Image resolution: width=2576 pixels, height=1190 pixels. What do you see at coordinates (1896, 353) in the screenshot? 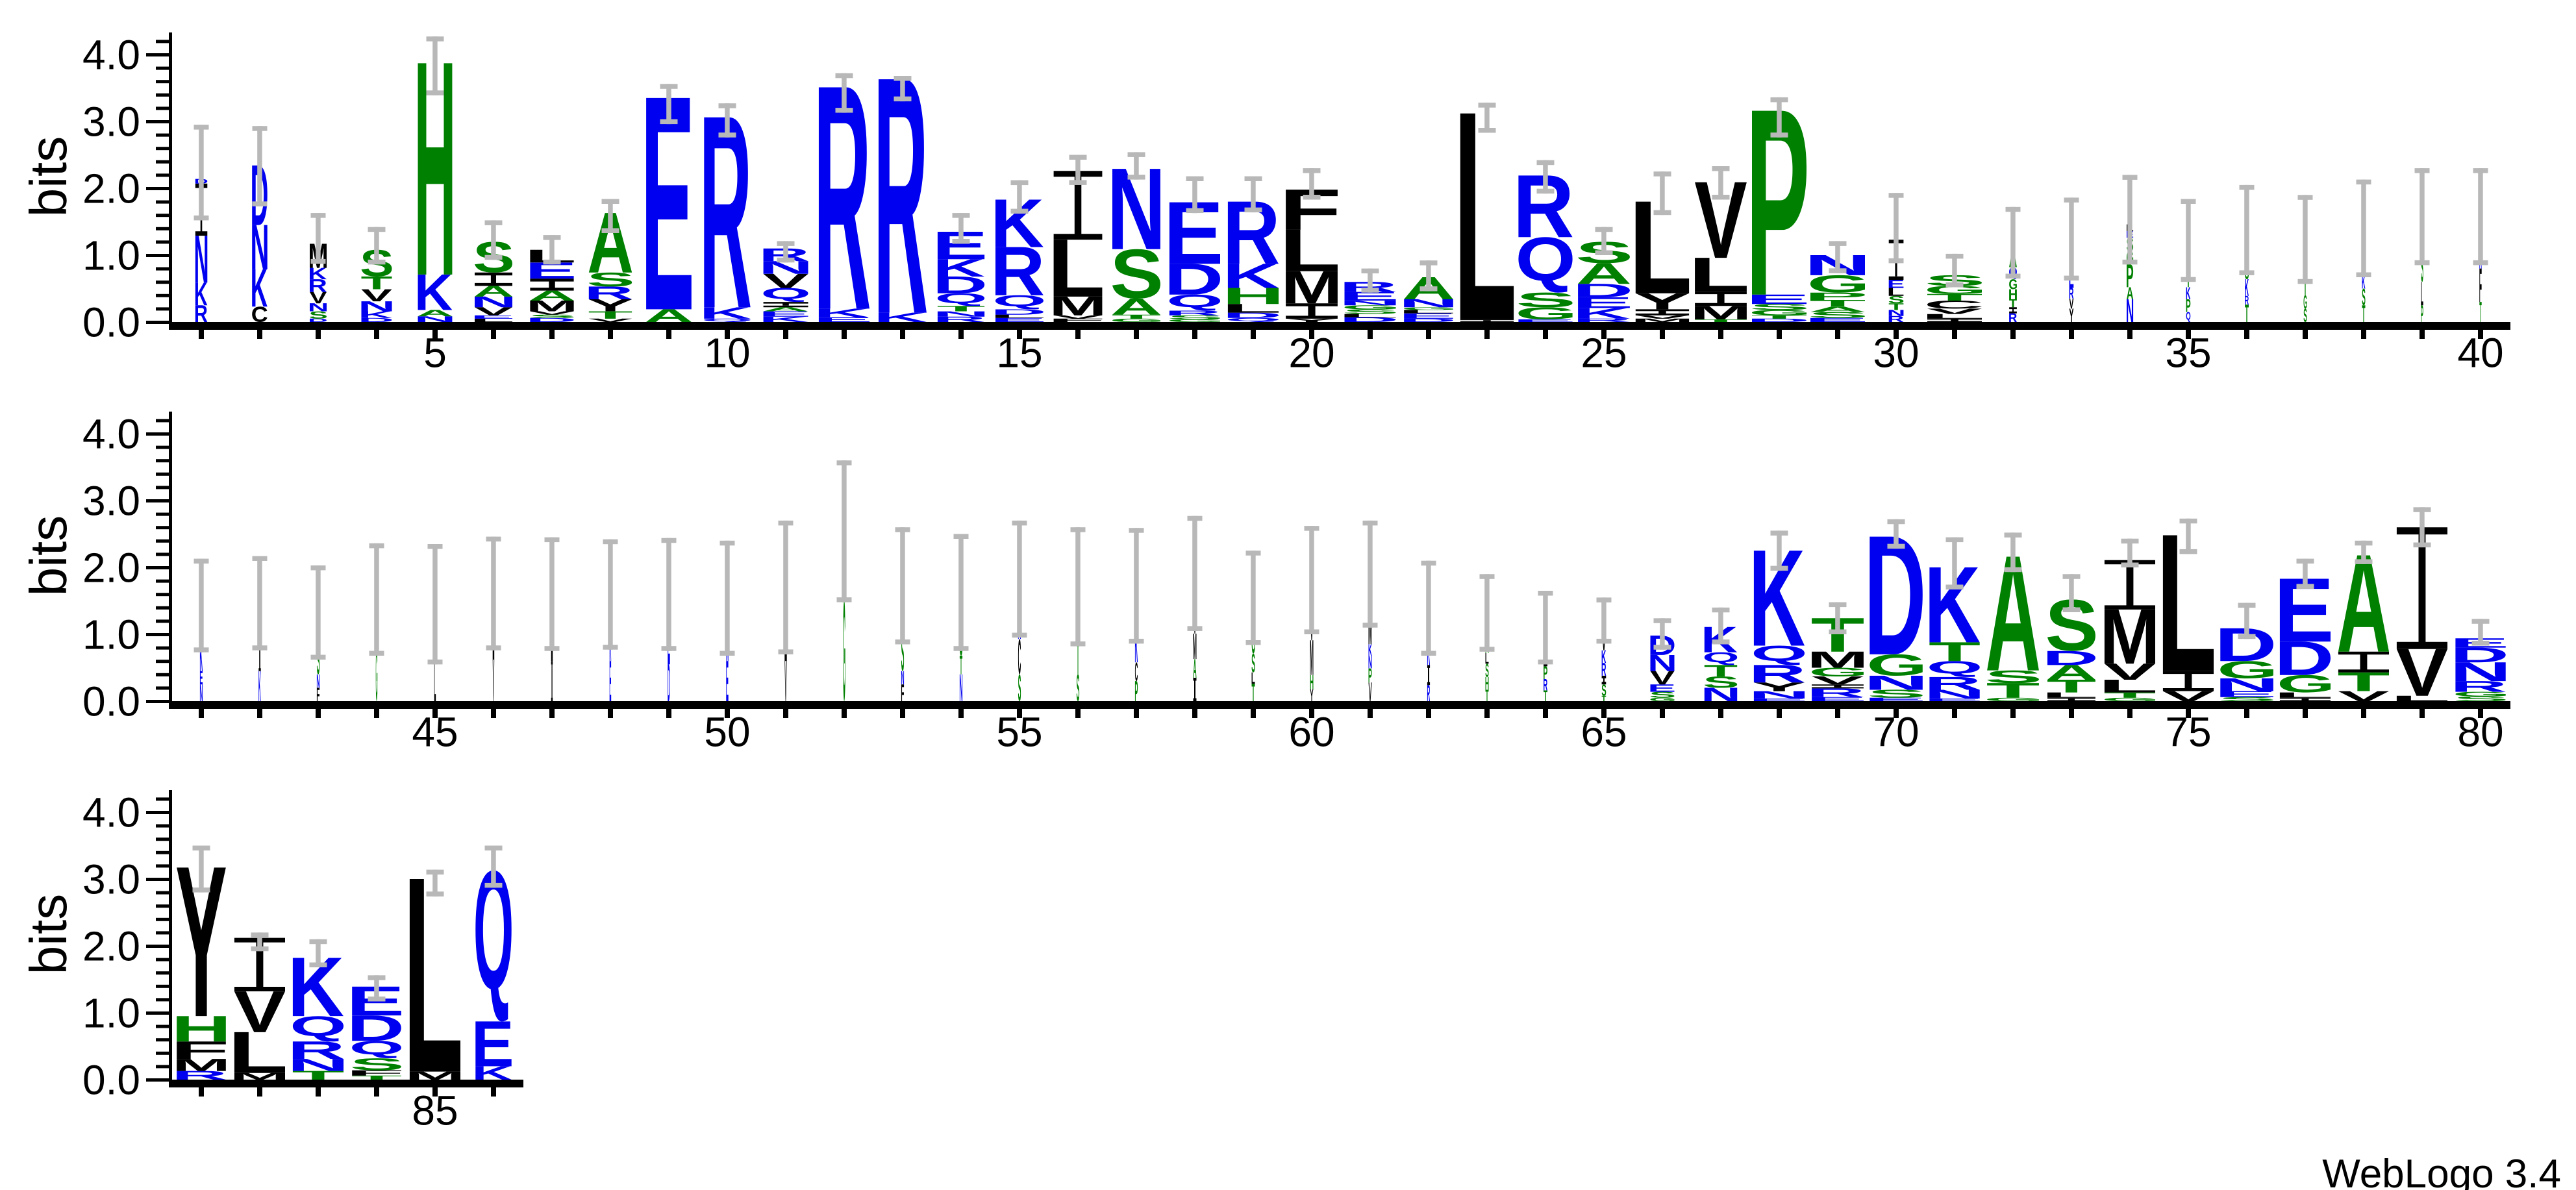
I see `svg-text: 30` at bounding box center [1896, 353].